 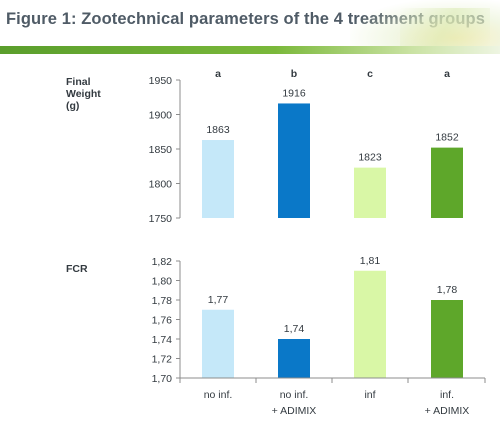 What do you see at coordinates (294, 74) in the screenshot?
I see `weight-significance-letter: b` at bounding box center [294, 74].